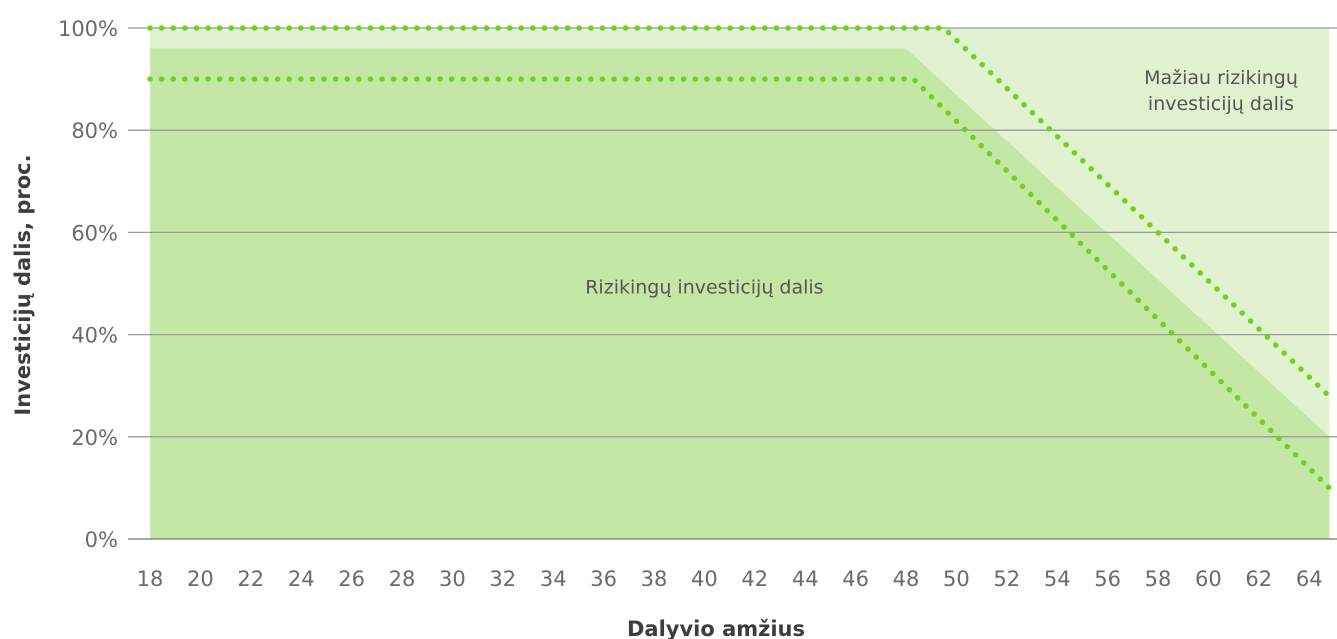 This screenshot has width=1337, height=639. I want to click on x-tick-label: 20, so click(200, 579).